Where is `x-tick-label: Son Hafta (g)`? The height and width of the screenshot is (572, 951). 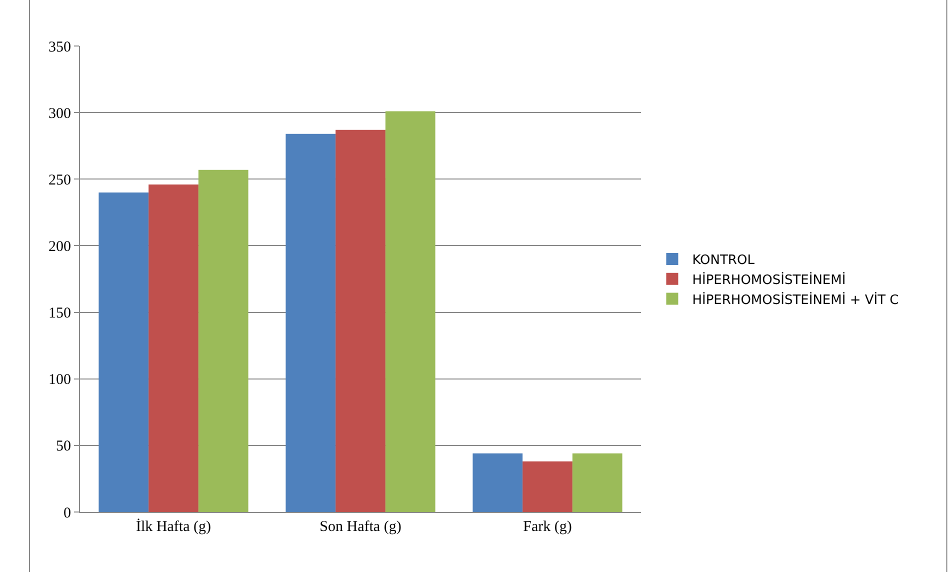 x-tick-label: Son Hafta (g) is located at coordinates (361, 527).